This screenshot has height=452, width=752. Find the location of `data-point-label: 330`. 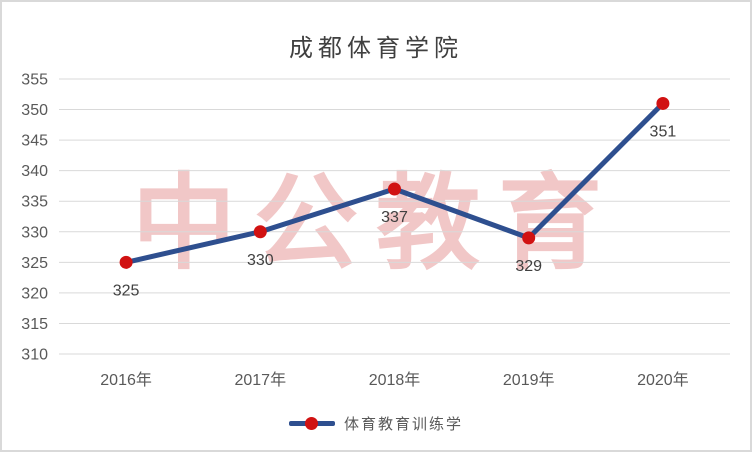

data-point-label: 330 is located at coordinates (260, 260).